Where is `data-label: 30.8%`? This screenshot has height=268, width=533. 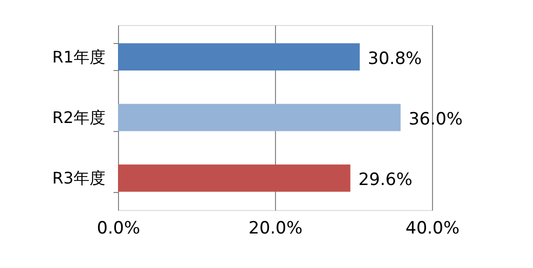
data-label: 30.8% is located at coordinates (395, 58).